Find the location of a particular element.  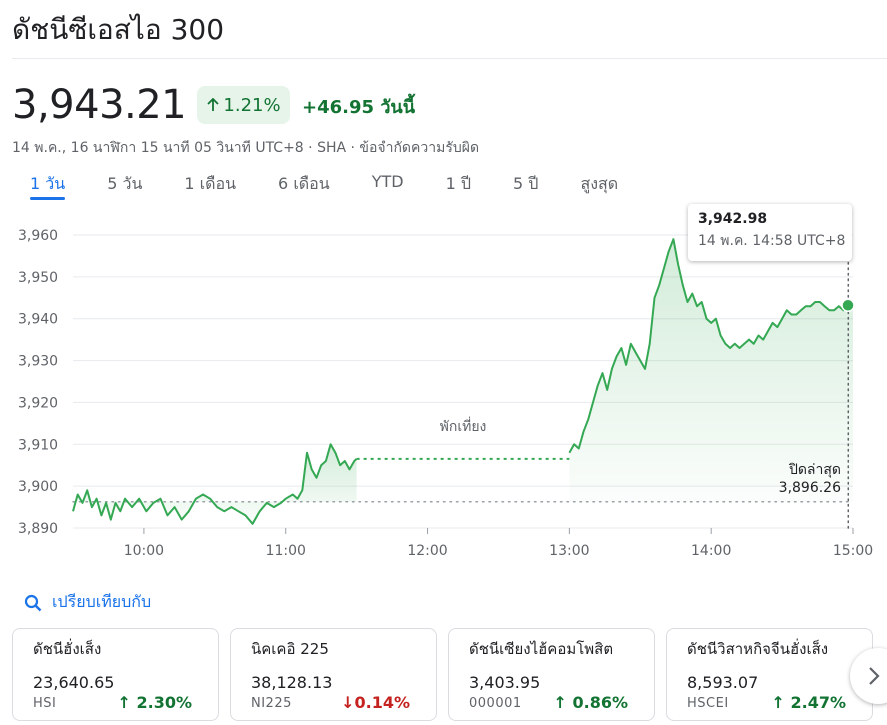

y-tick-label: 3,920 is located at coordinates (38, 403).